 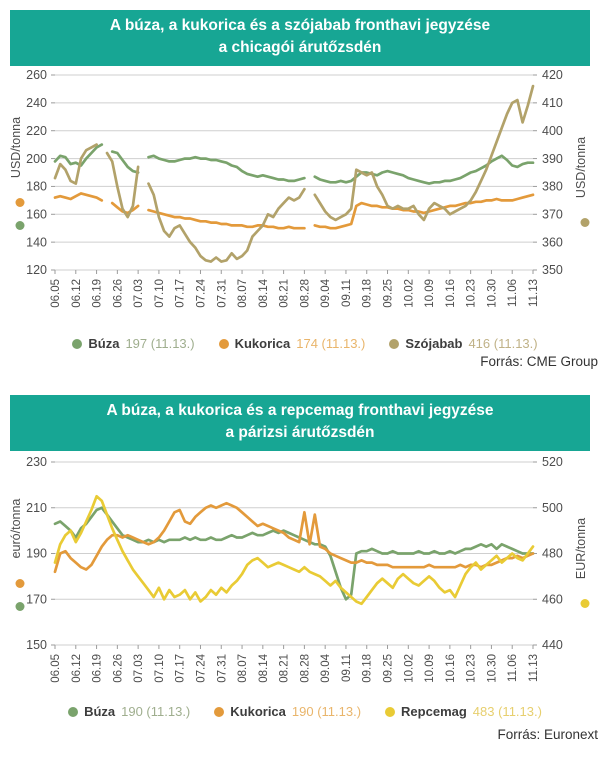 What do you see at coordinates (98, 668) in the screenshot?
I see `x-tick-label: 06.19` at bounding box center [98, 668].